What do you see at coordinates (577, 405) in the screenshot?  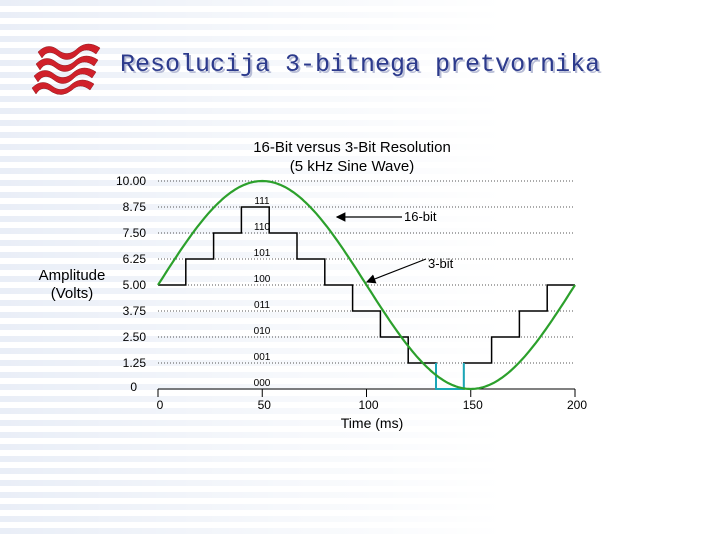 I see `x-tick-label: 200` at bounding box center [577, 405].